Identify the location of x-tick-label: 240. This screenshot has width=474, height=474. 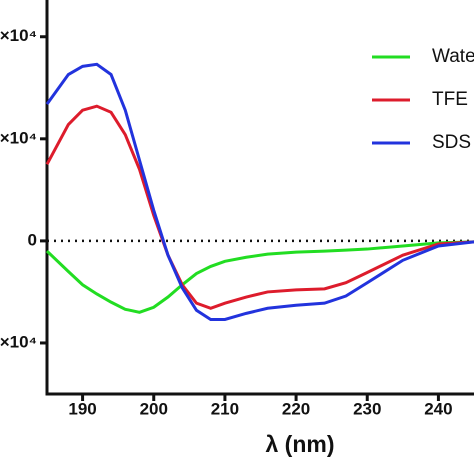
(438, 408).